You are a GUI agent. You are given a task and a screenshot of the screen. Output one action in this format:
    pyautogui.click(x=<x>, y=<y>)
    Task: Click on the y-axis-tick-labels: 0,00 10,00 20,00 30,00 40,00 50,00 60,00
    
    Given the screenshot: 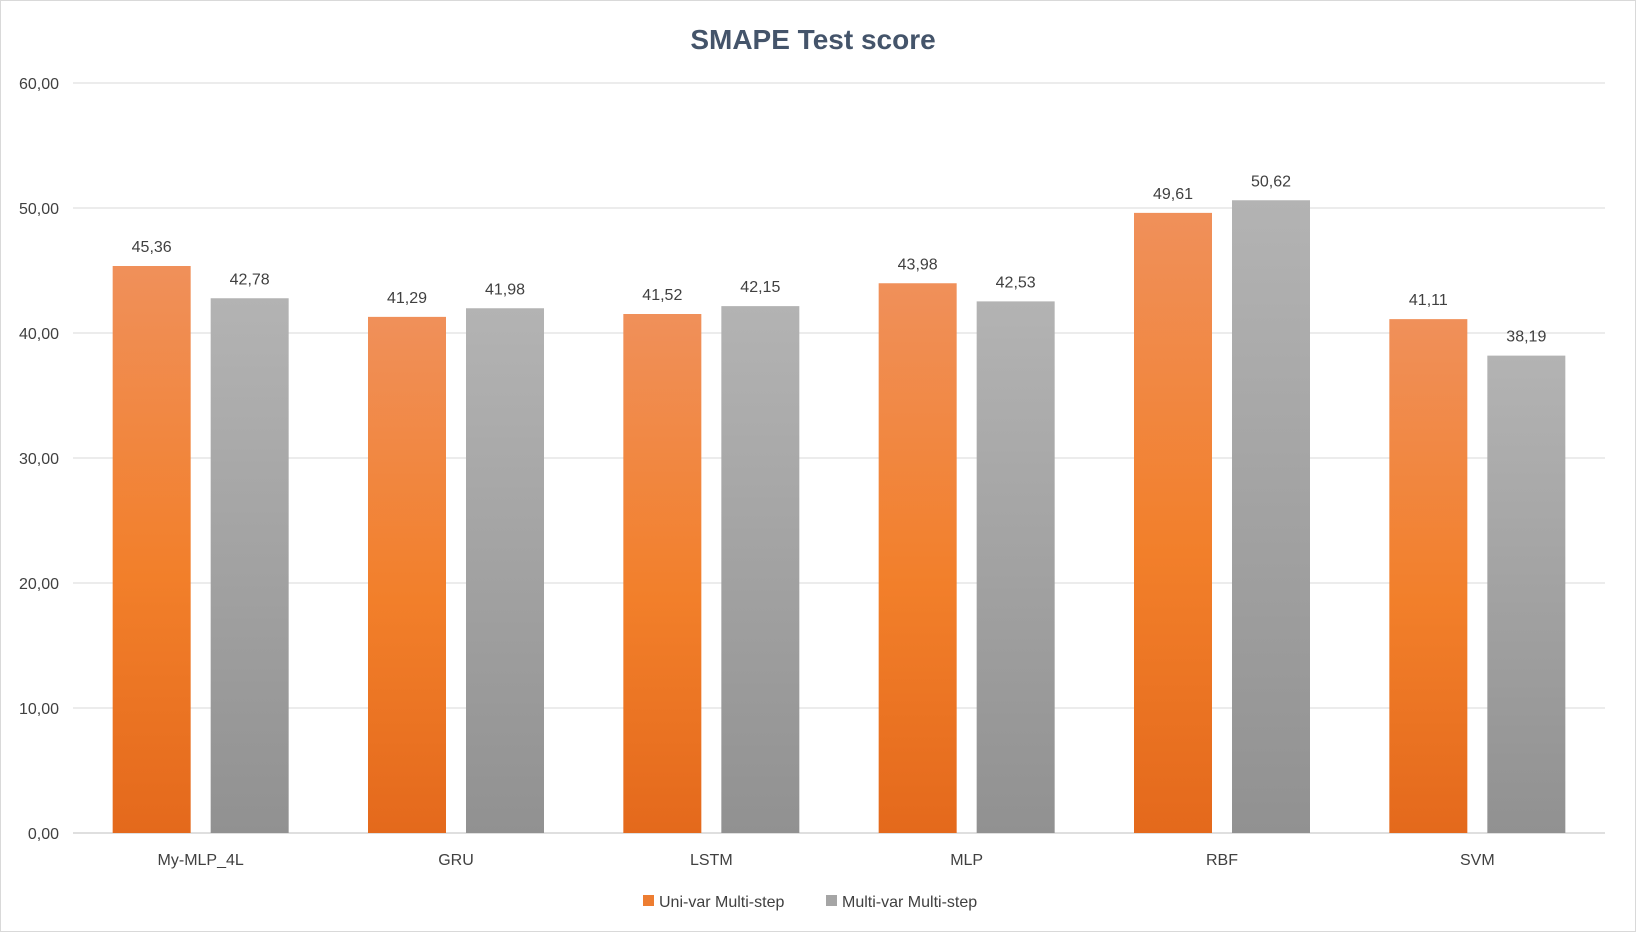 What is the action you would take?
    pyautogui.click(x=39, y=459)
    